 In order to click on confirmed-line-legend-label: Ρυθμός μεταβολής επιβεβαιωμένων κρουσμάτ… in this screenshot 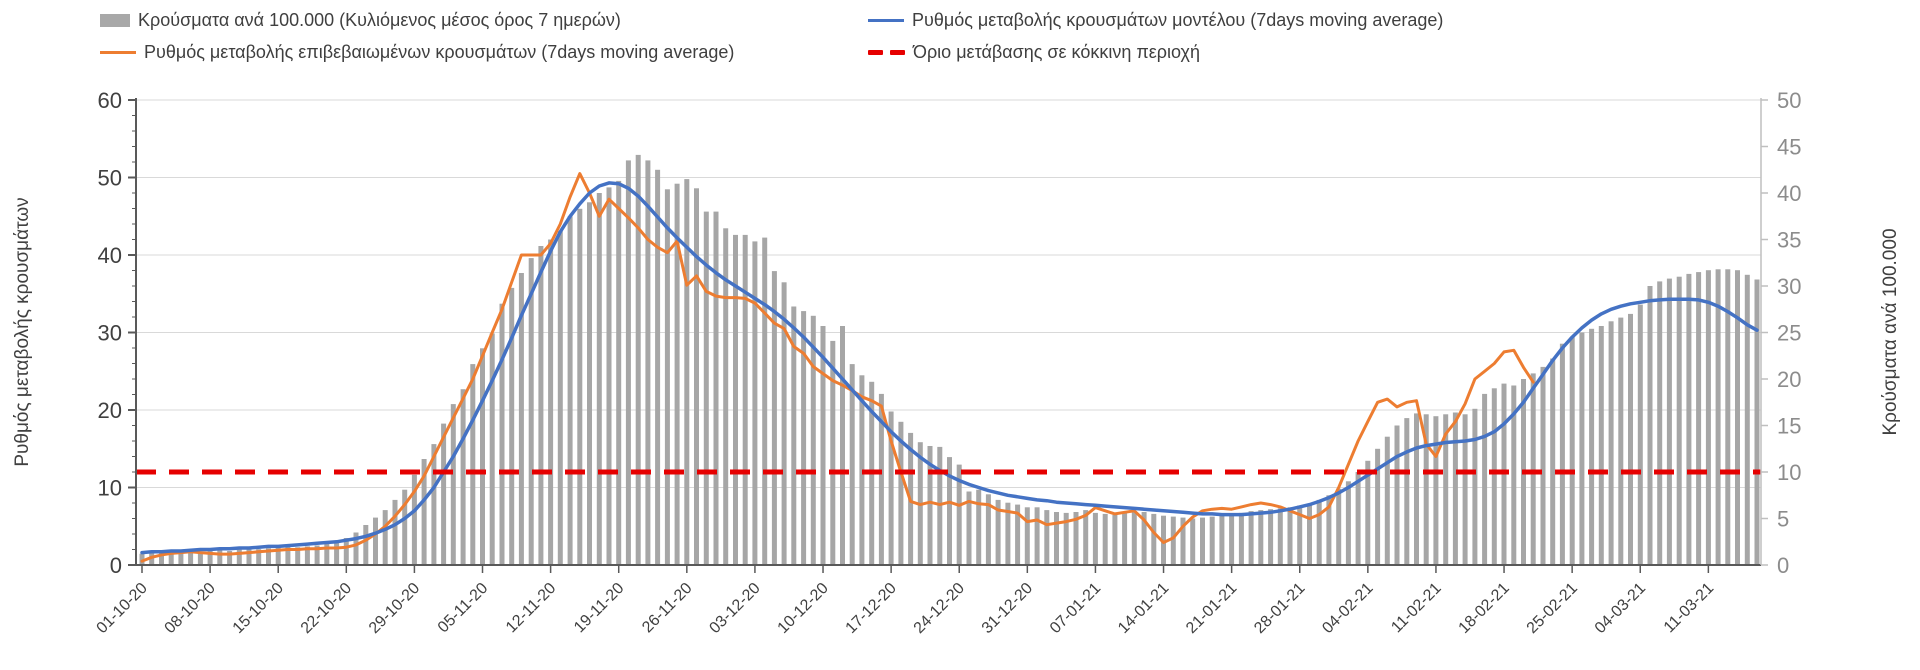, I will do `click(439, 52)`.